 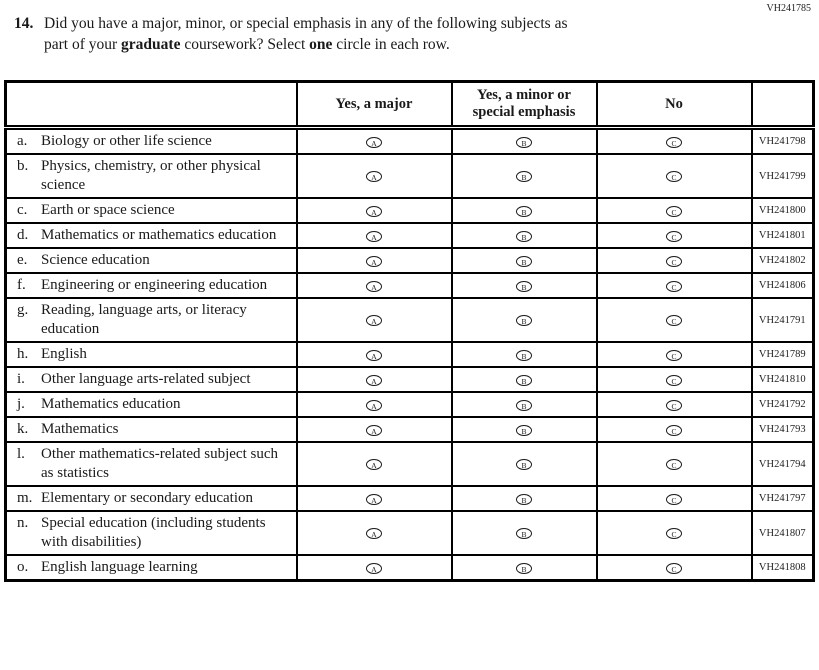 What do you see at coordinates (409, 260) in the screenshot?
I see `table-row: e. Science education A B C VH241802` at bounding box center [409, 260].